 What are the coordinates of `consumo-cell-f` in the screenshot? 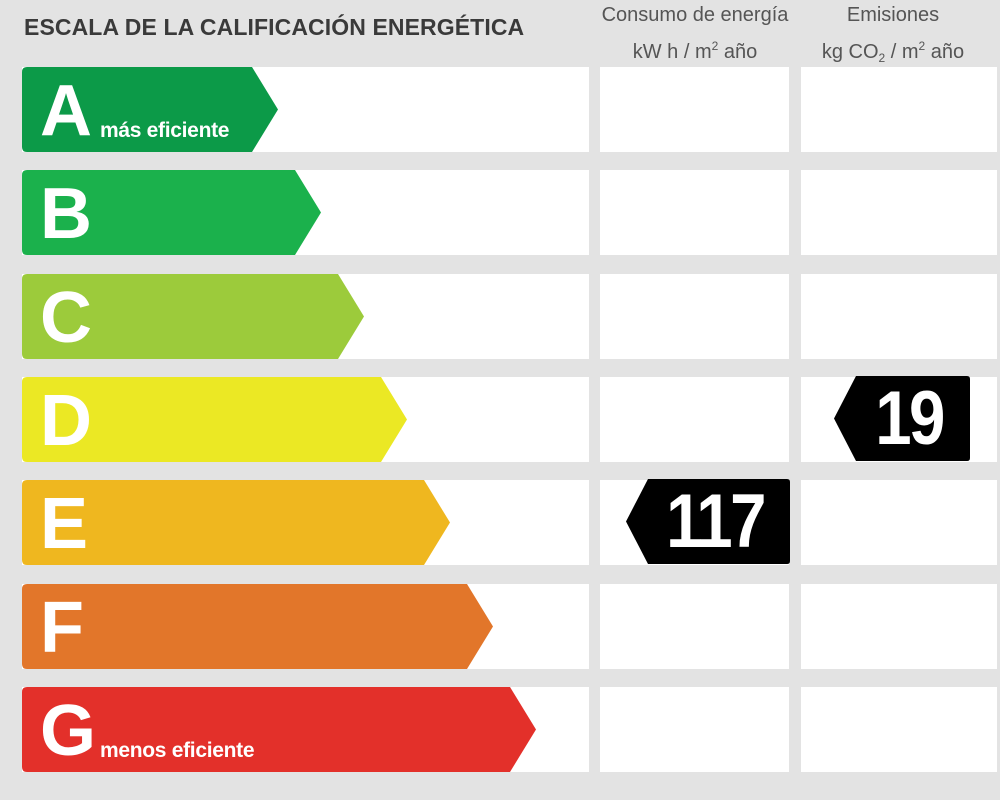 It's located at (694, 626).